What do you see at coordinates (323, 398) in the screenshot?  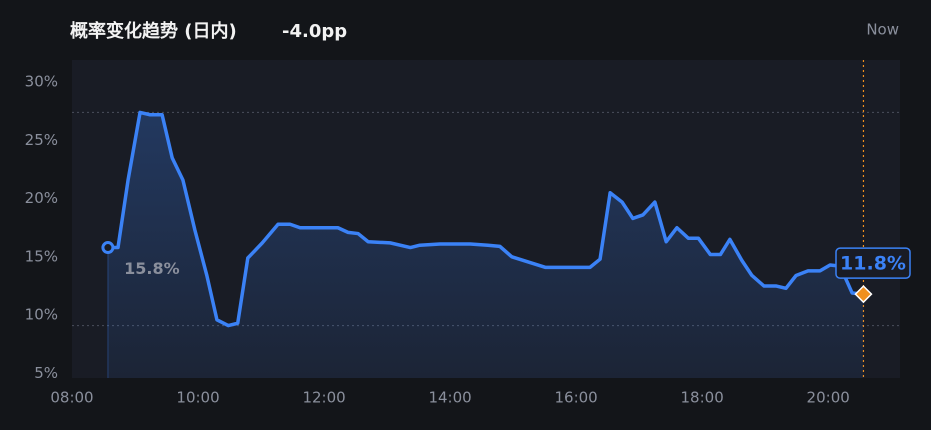 I see `x-tick-label: 12:00` at bounding box center [323, 398].